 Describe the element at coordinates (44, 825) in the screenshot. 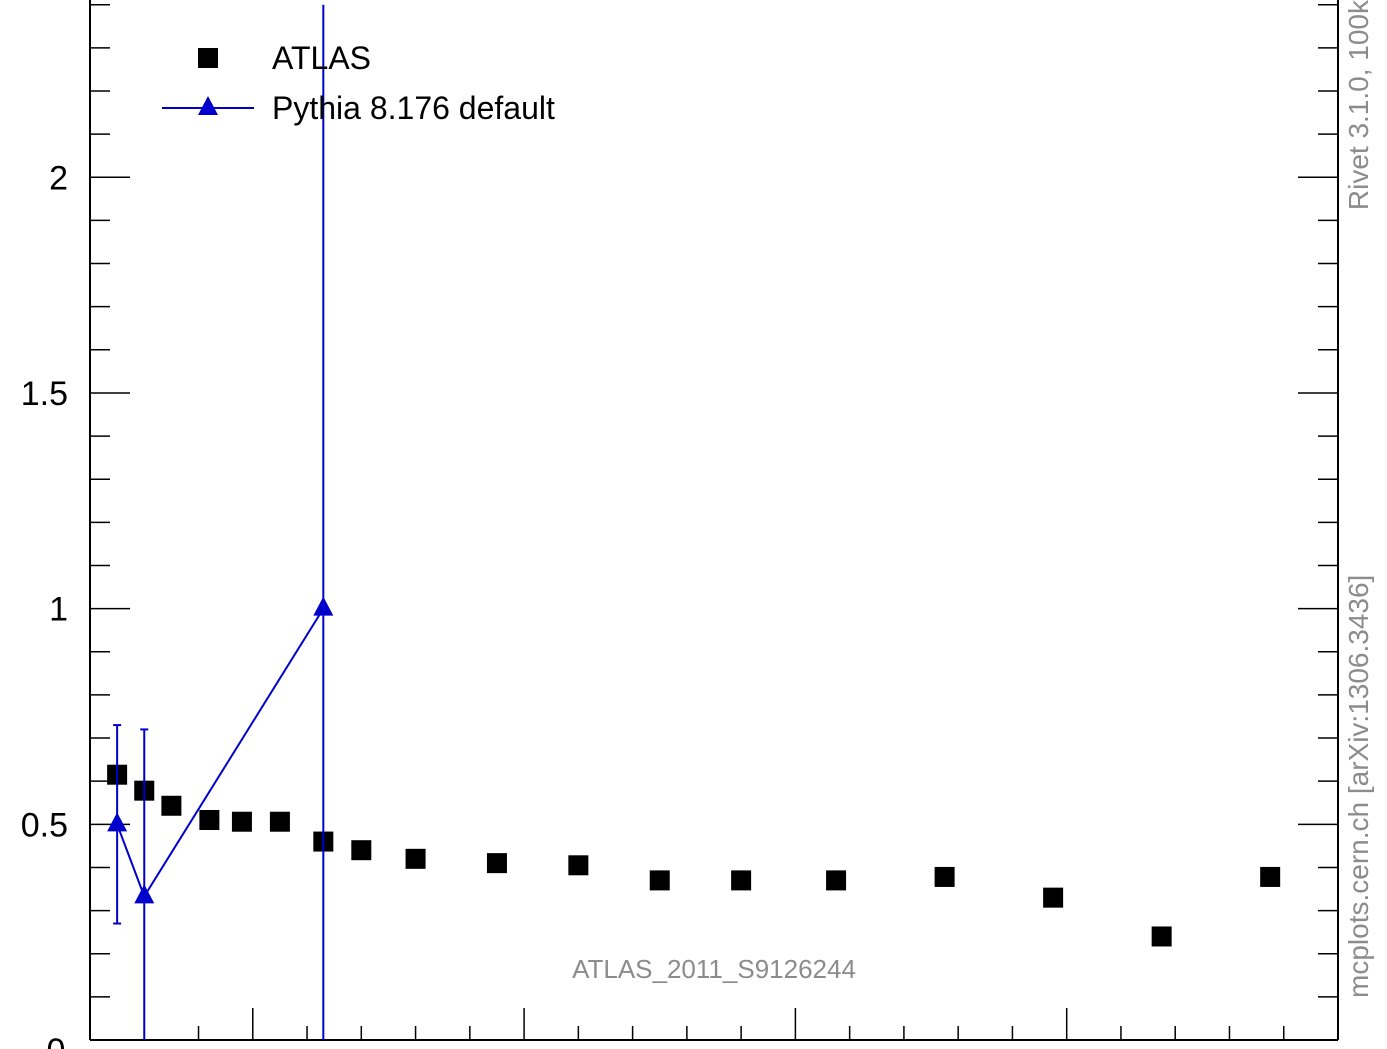

I see `y-tick-label: 0.5` at that location.